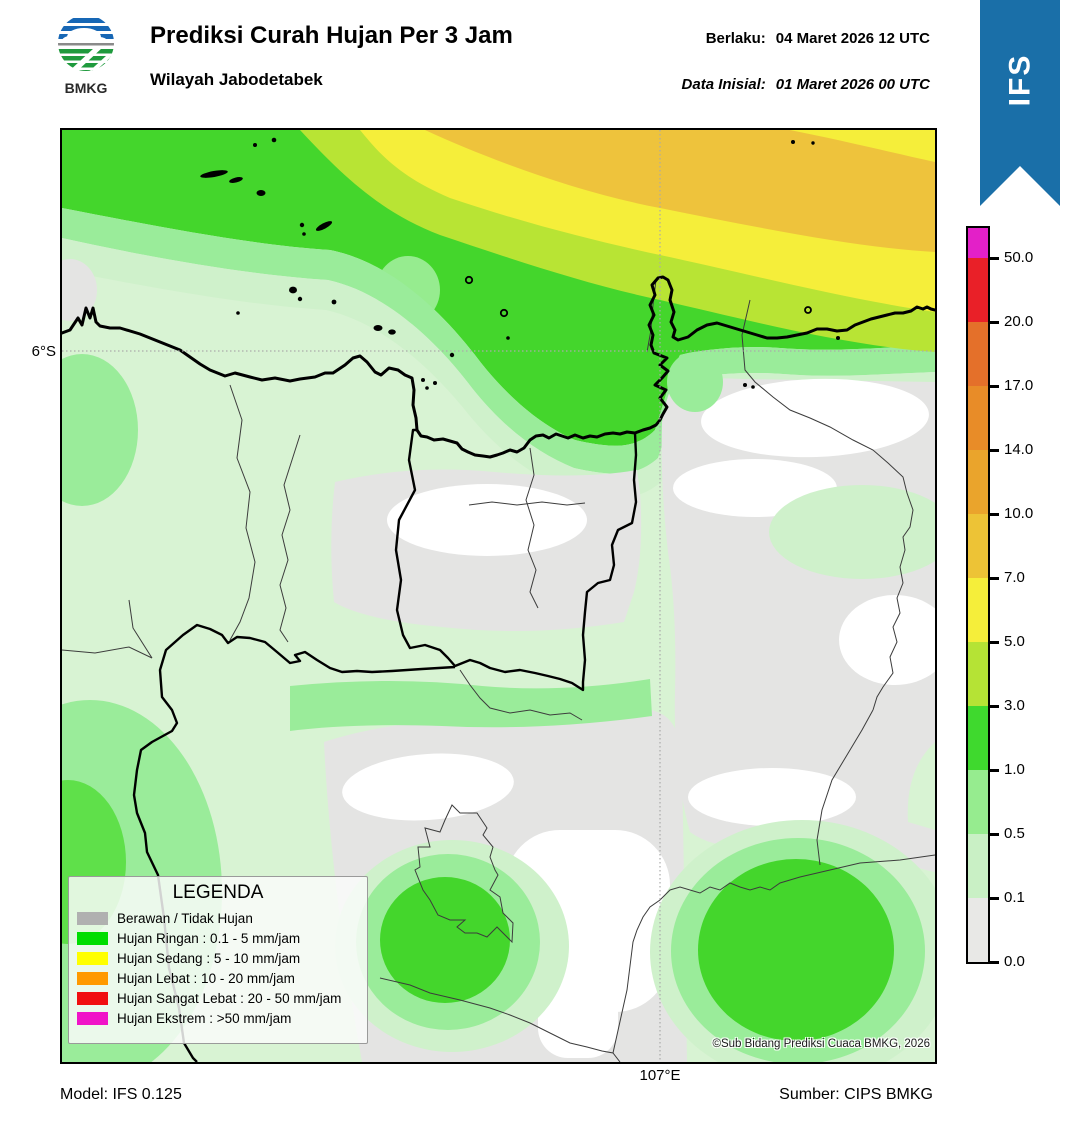 This screenshot has width=1072, height=1128. Describe the element at coordinates (1014, 705) in the screenshot. I see `colorbar-tick-label: 3.0` at that location.